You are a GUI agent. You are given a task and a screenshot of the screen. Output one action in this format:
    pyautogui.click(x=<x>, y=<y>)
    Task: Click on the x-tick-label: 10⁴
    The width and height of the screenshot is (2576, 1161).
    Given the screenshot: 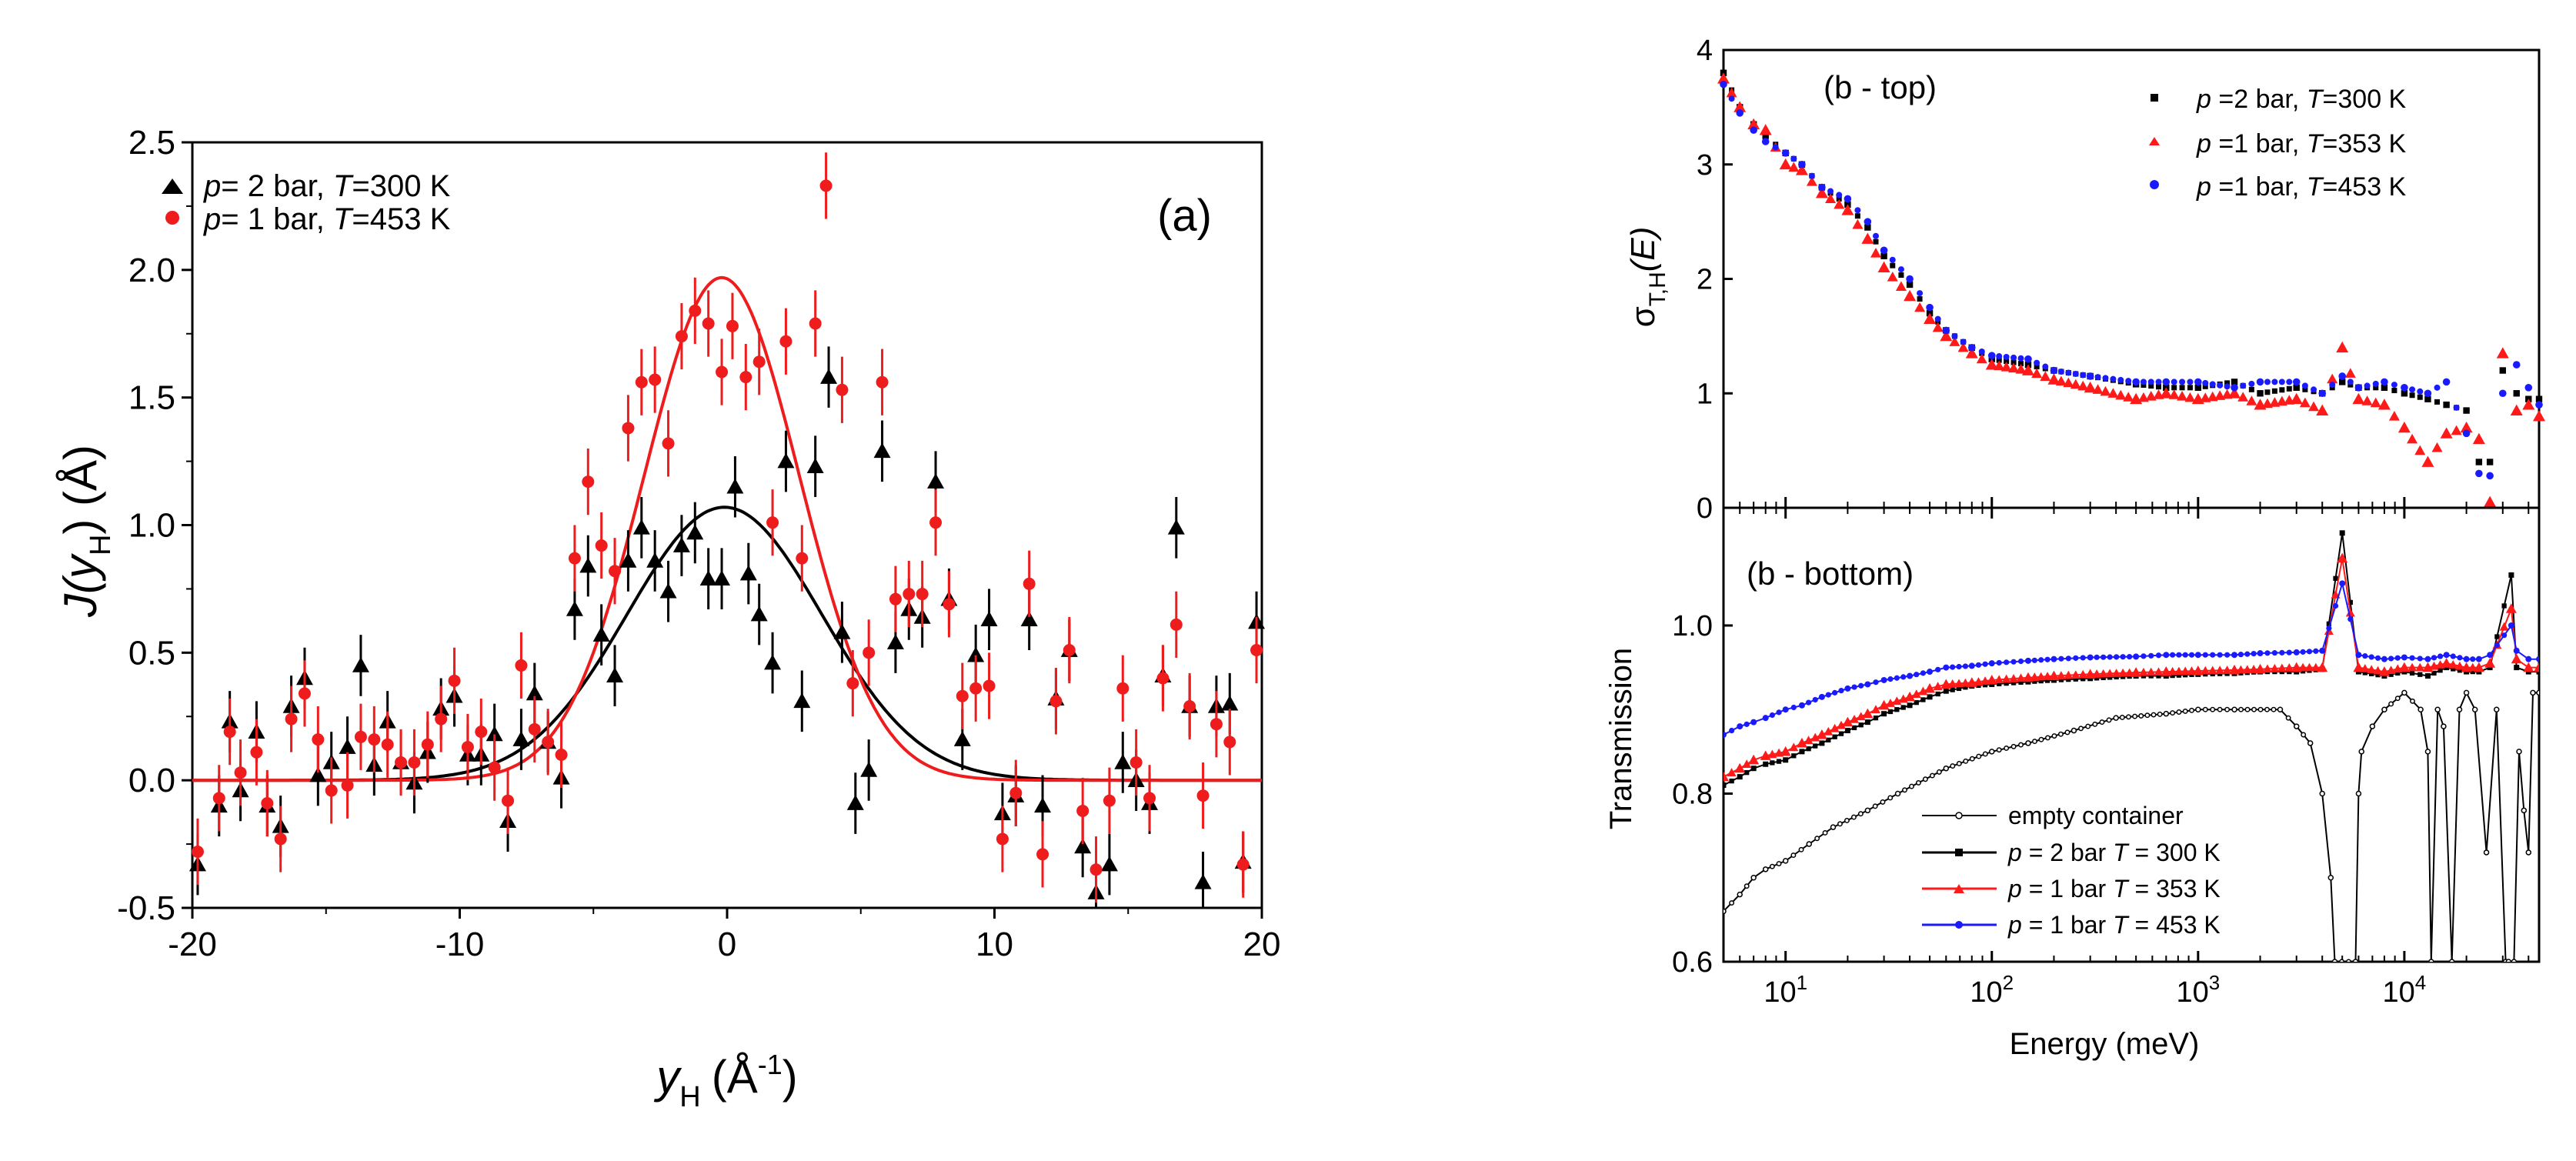 What is the action you would take?
    pyautogui.click(x=2405, y=990)
    